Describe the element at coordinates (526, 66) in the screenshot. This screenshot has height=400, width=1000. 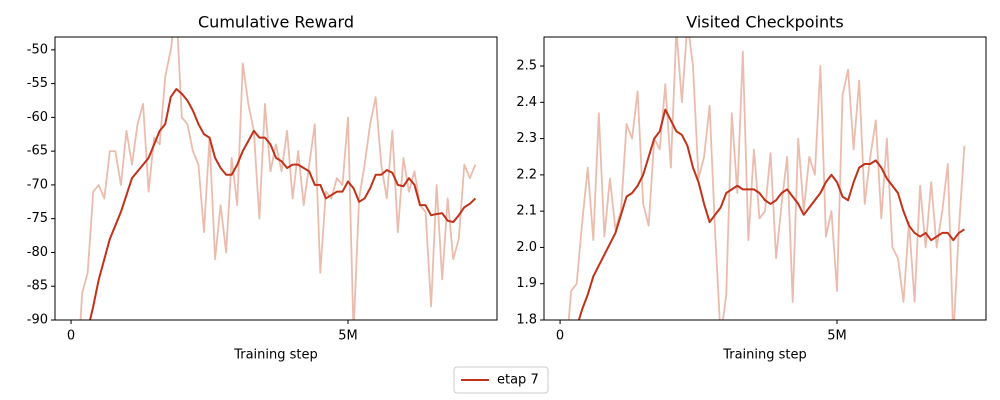
I see `y-tick-label: 2.5` at that location.